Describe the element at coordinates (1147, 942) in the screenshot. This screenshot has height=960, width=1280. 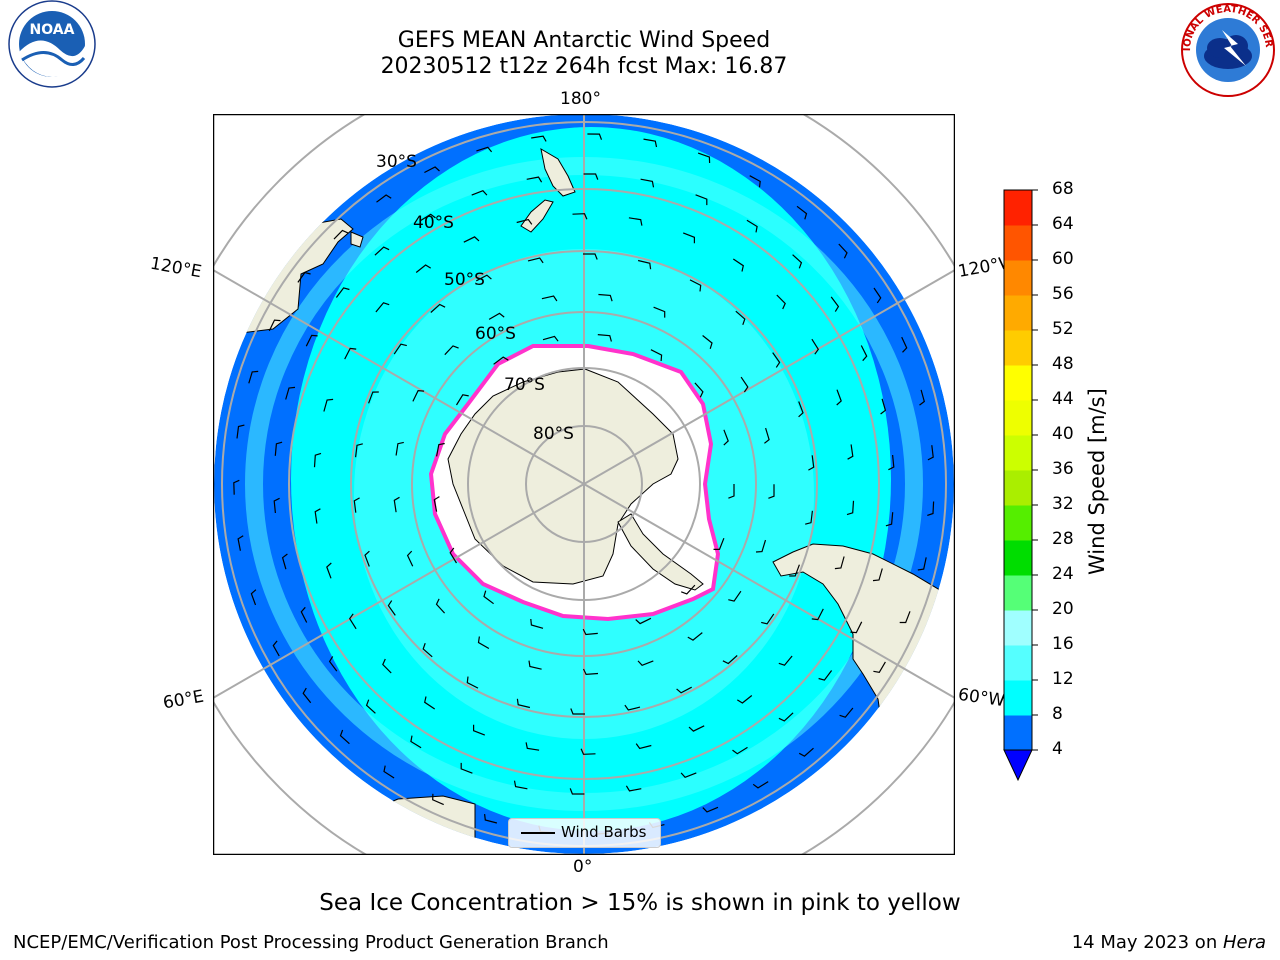
I see `footer-date-text: 14 May 2023 on` at that location.